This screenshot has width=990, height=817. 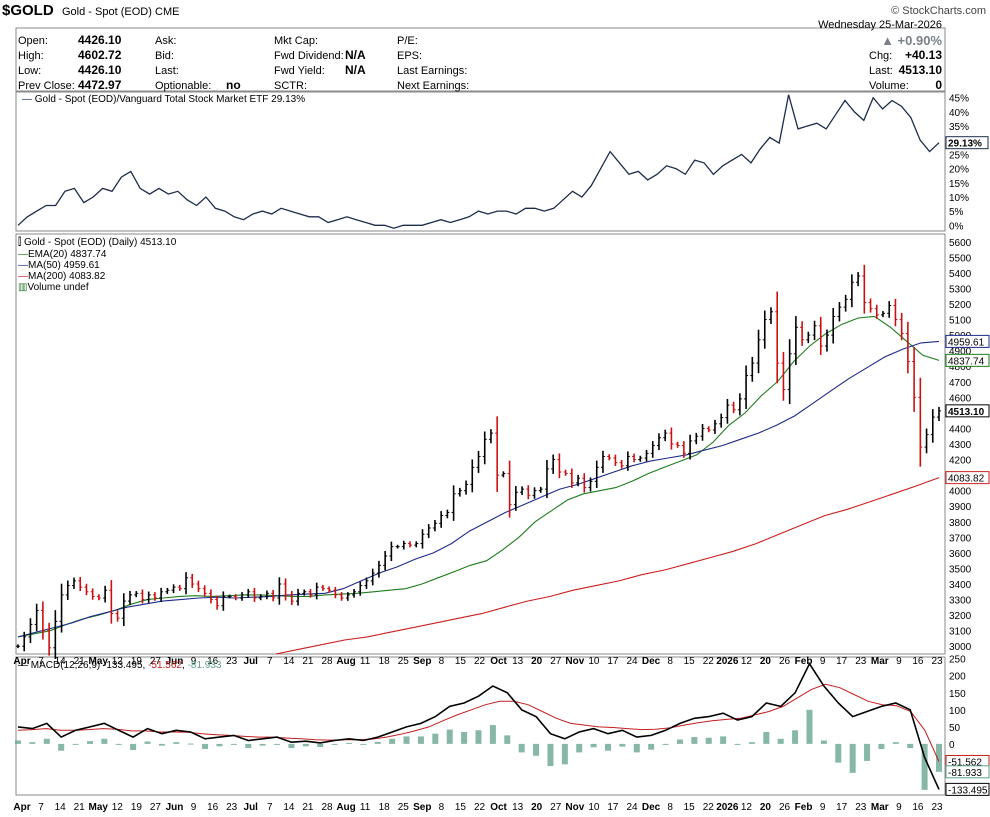 I want to click on macd-legend-title: MACD(12,26,9), so click(x=65, y=665).